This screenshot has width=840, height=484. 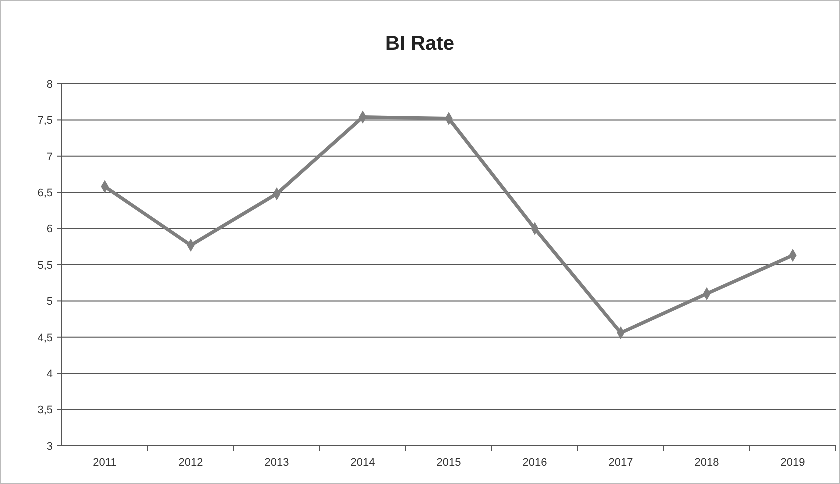 What do you see at coordinates (49, 446) in the screenshot?
I see `y-tick-label: 3` at bounding box center [49, 446].